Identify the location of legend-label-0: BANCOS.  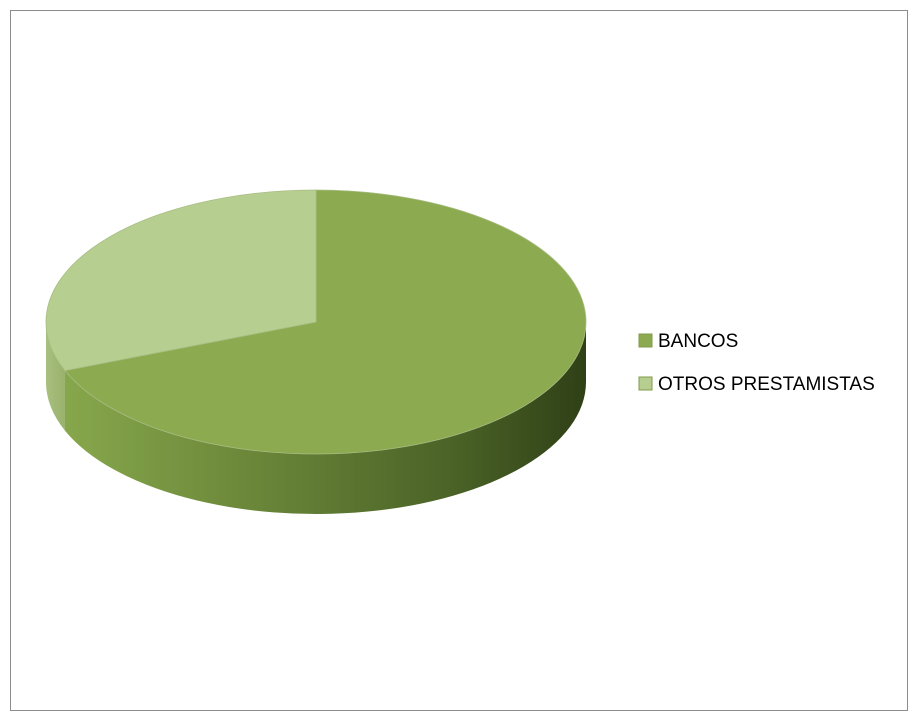
(698, 341).